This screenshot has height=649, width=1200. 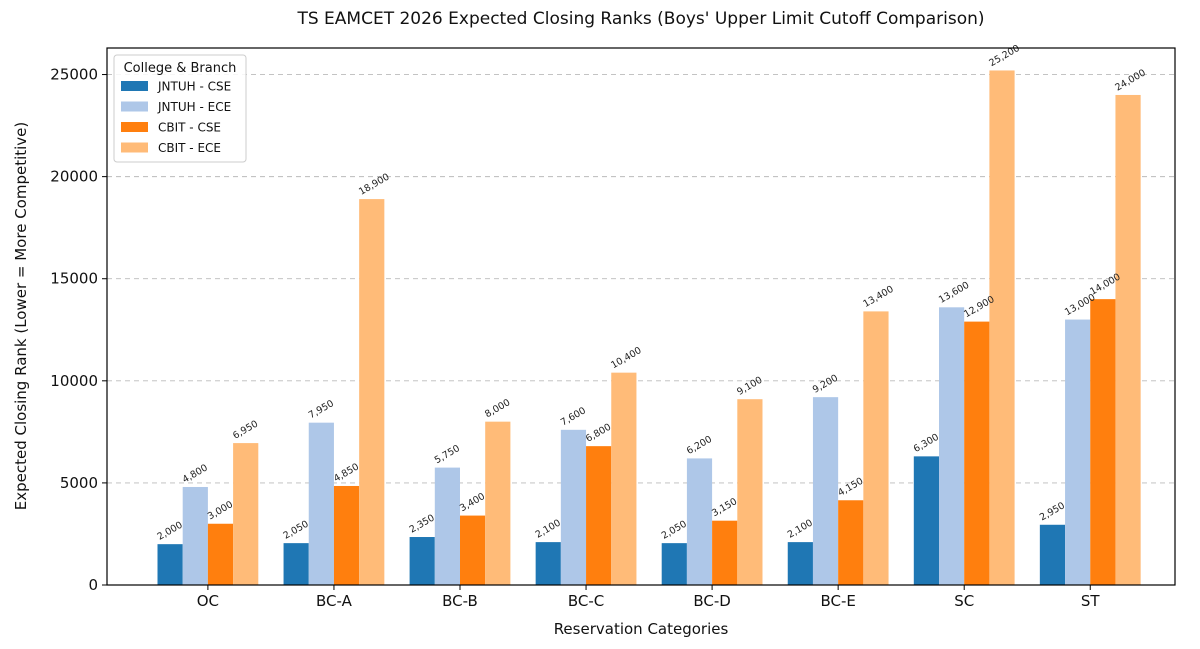 What do you see at coordinates (195, 473) in the screenshot?
I see `bar-value-label: 4,800` at bounding box center [195, 473].